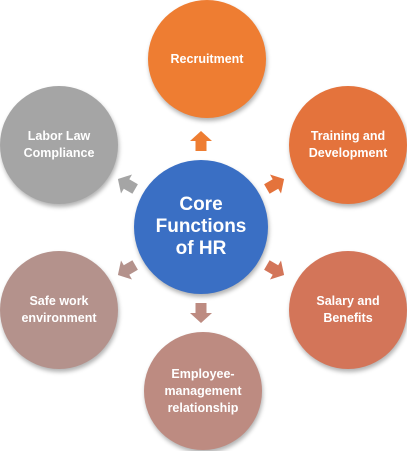 This screenshot has width=407, height=451. I want to click on node-label-training-development: Training and Development, so click(348, 144).